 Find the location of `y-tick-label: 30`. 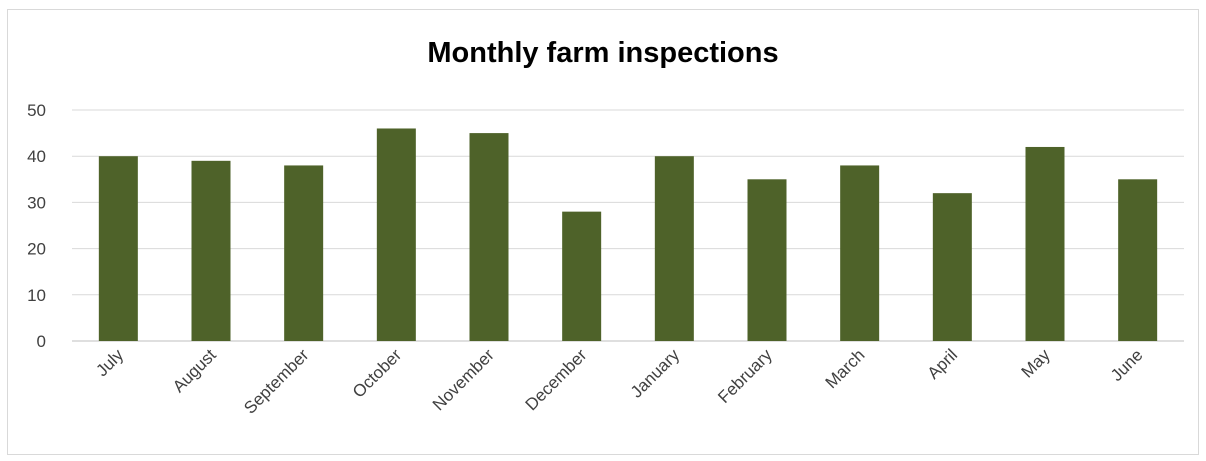

y-tick-label: 30 is located at coordinates (36, 202).